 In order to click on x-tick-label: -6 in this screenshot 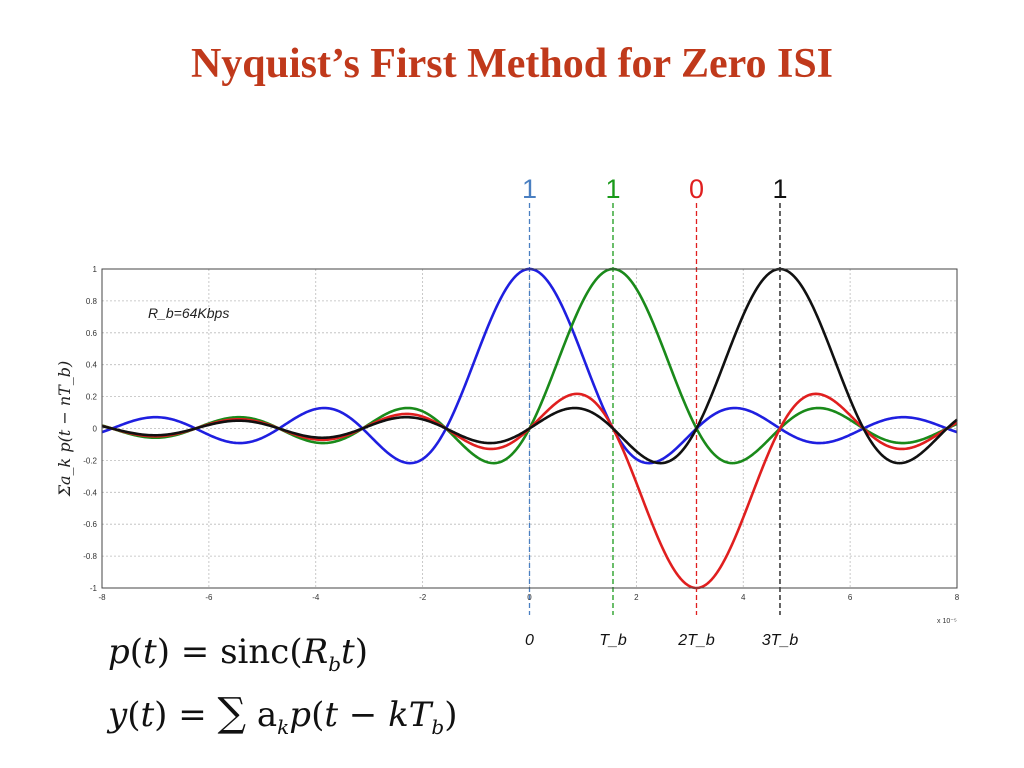, I will do `click(209, 597)`.